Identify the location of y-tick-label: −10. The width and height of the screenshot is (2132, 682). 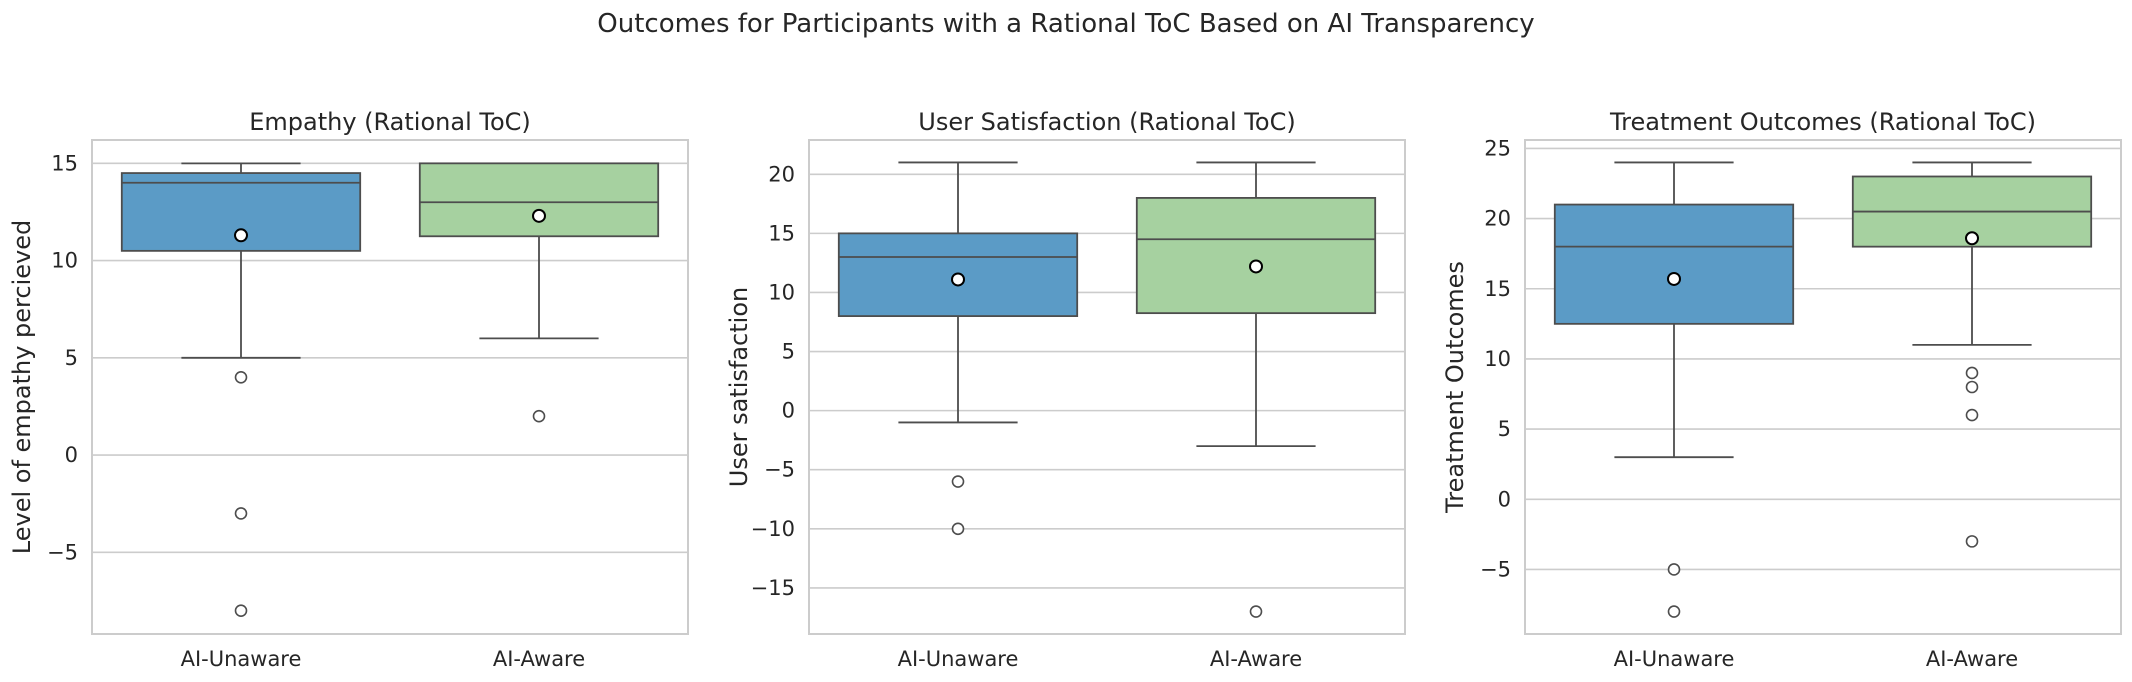
(773, 529).